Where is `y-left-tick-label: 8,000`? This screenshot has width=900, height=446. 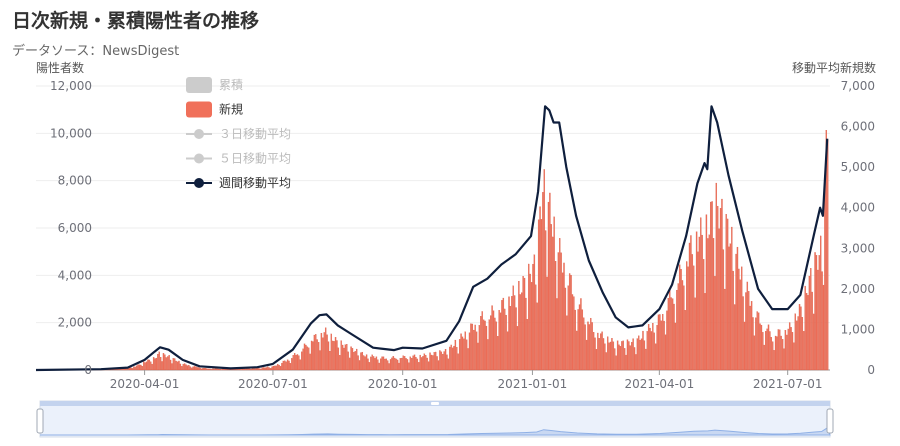
y-left-tick-label: 8,000 is located at coordinates (75, 181).